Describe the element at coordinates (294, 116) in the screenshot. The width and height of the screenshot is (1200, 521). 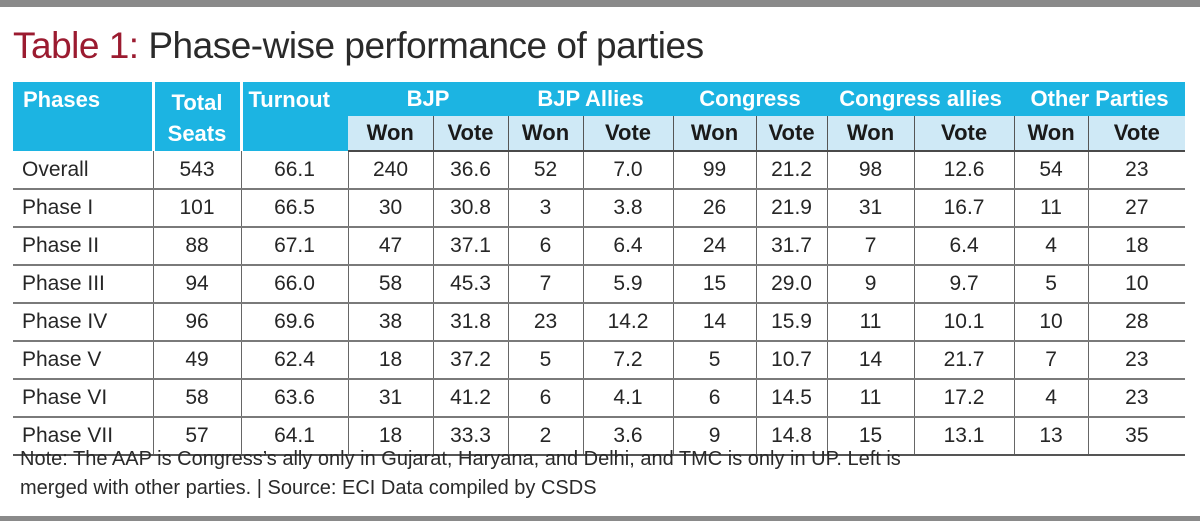
I see `header-turnout: Turnout` at that location.